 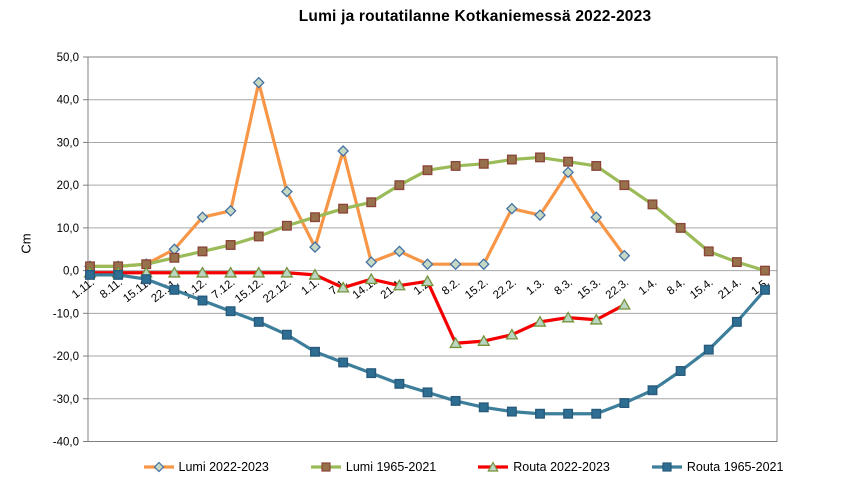 I want to click on legend-marker-diamond-icon, so click(x=158, y=467).